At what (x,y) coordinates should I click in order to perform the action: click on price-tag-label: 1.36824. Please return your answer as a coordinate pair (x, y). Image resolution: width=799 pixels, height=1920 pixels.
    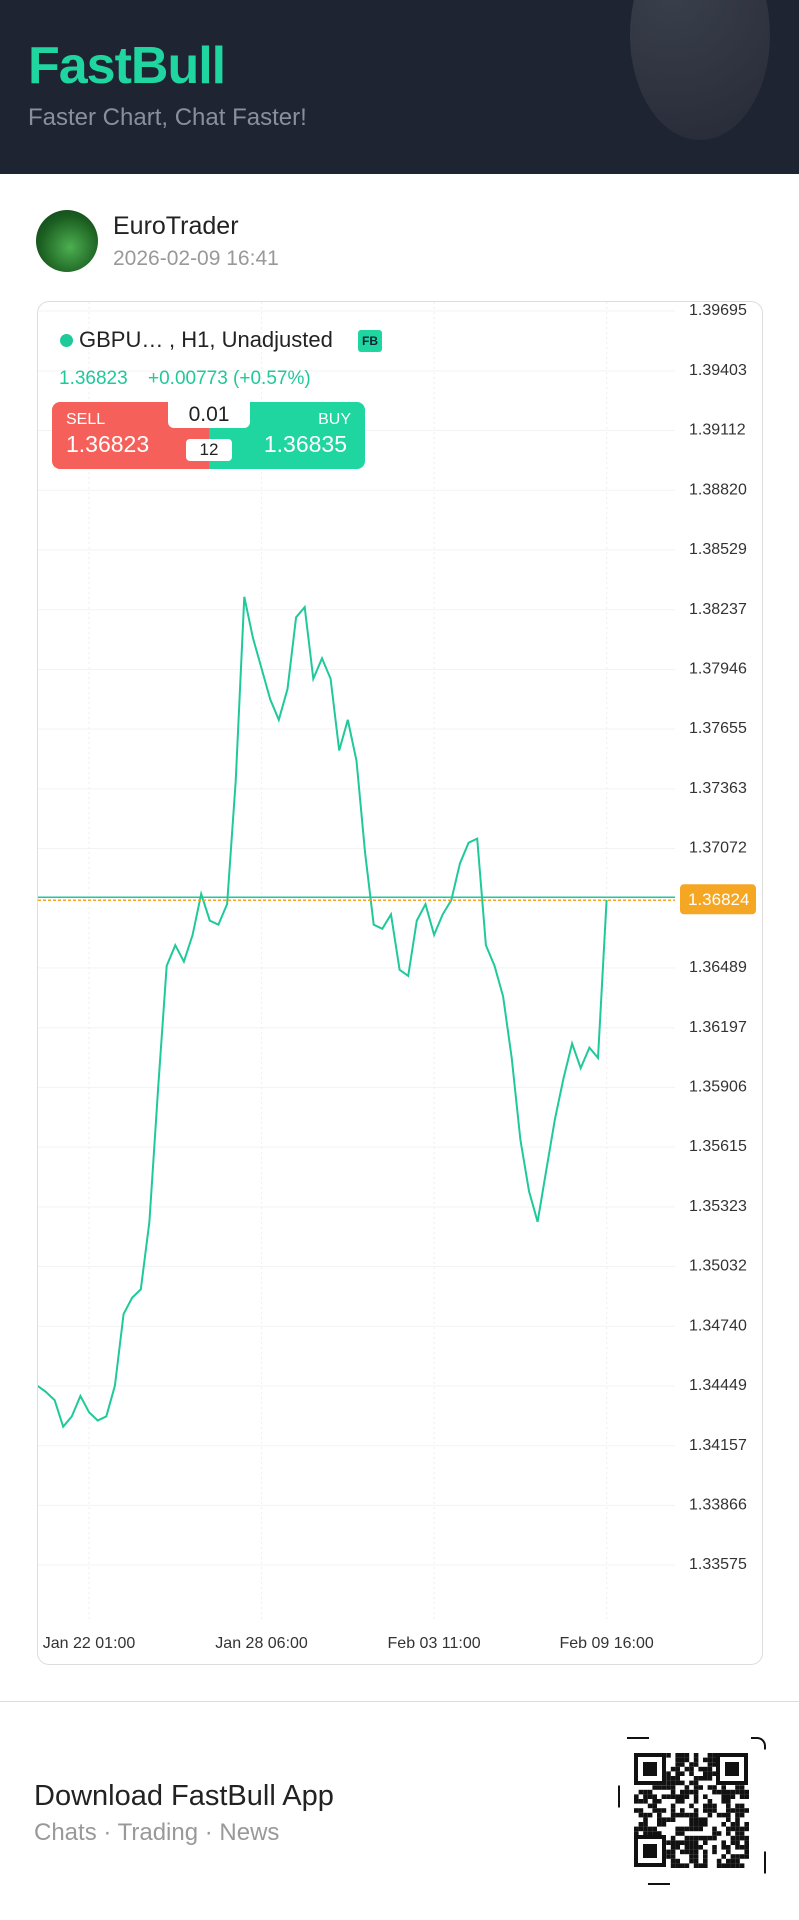
    Looking at the image, I should click on (718, 899).